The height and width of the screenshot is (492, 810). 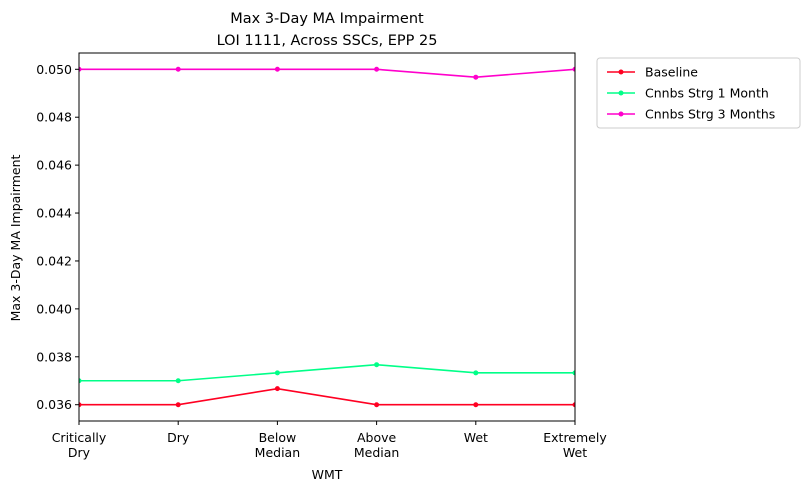 What do you see at coordinates (327, 474) in the screenshot?
I see `x-axis-label: WMT` at bounding box center [327, 474].